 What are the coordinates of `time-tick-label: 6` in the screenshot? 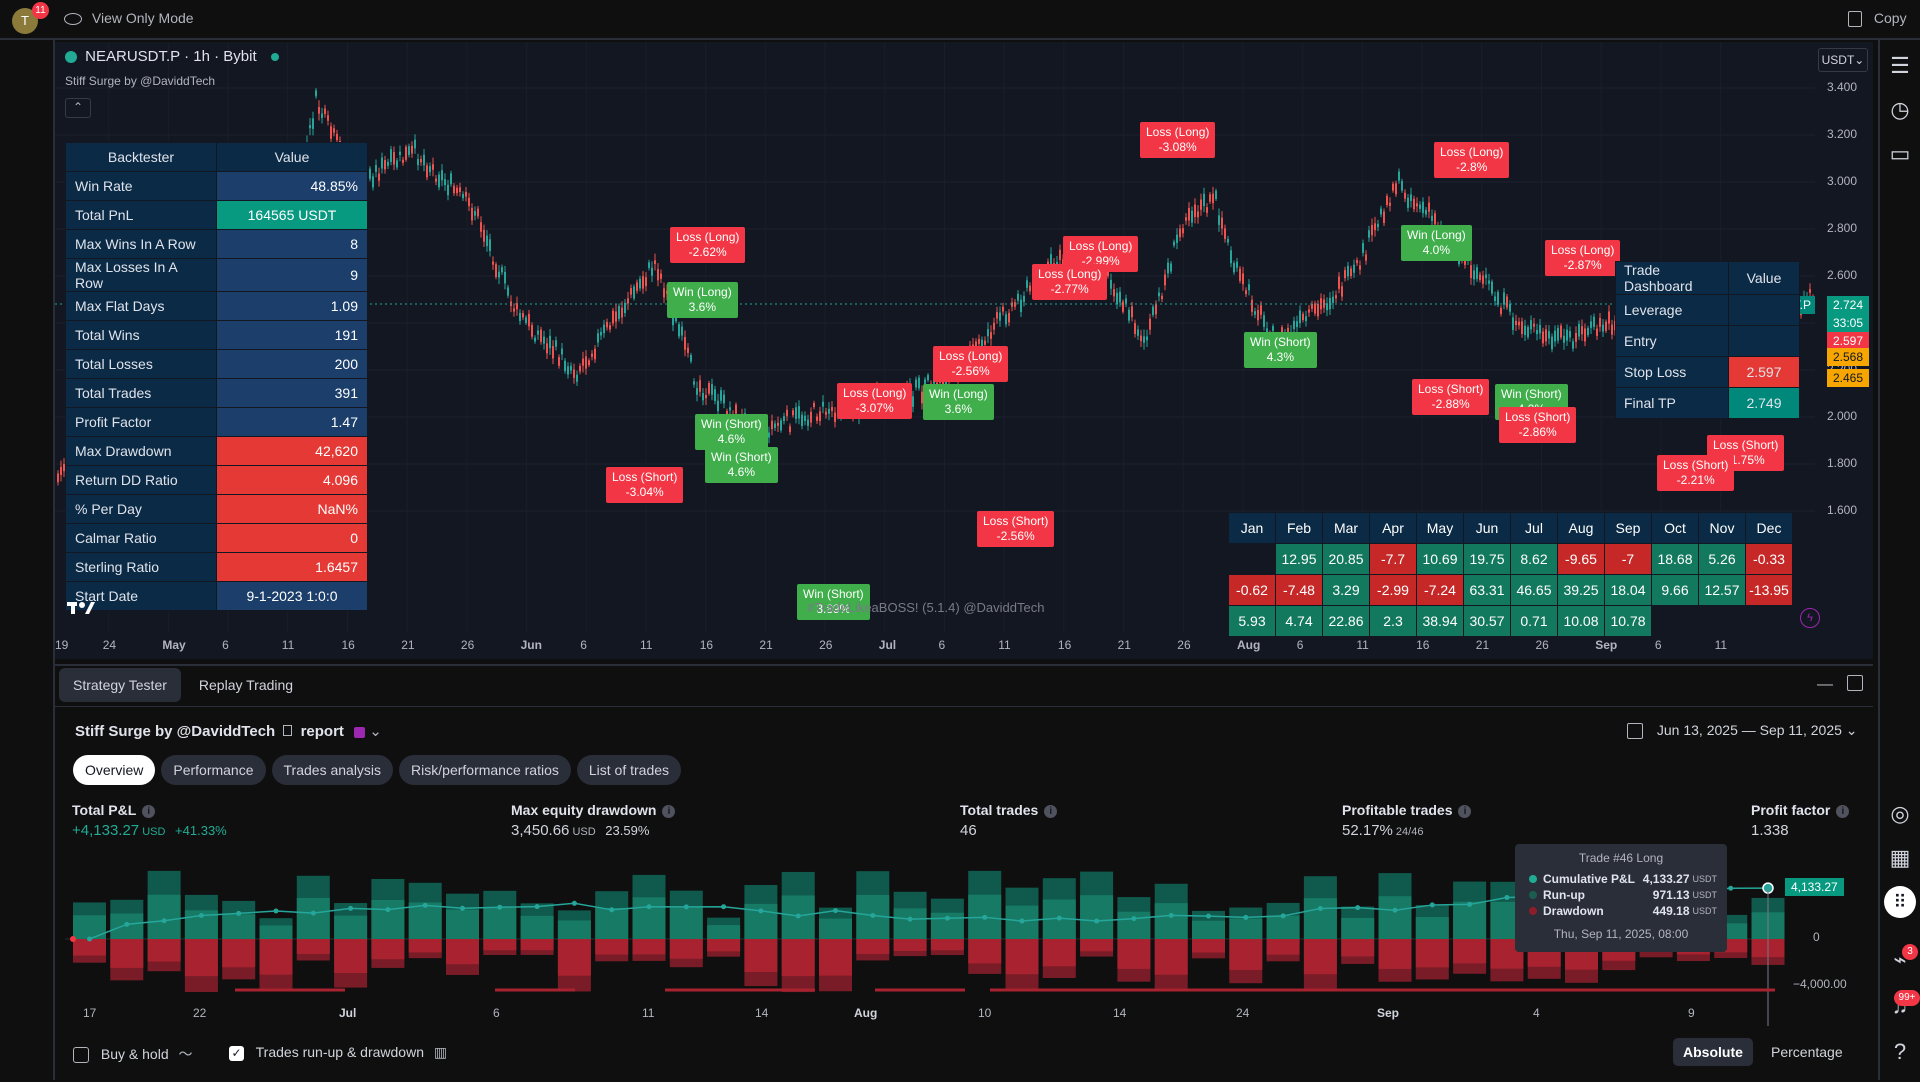 It's located at (942, 645).